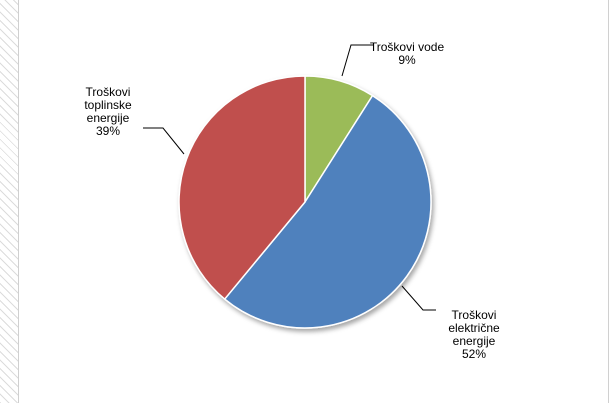  I want to click on slice-label-line: toplinske, so click(108, 105).